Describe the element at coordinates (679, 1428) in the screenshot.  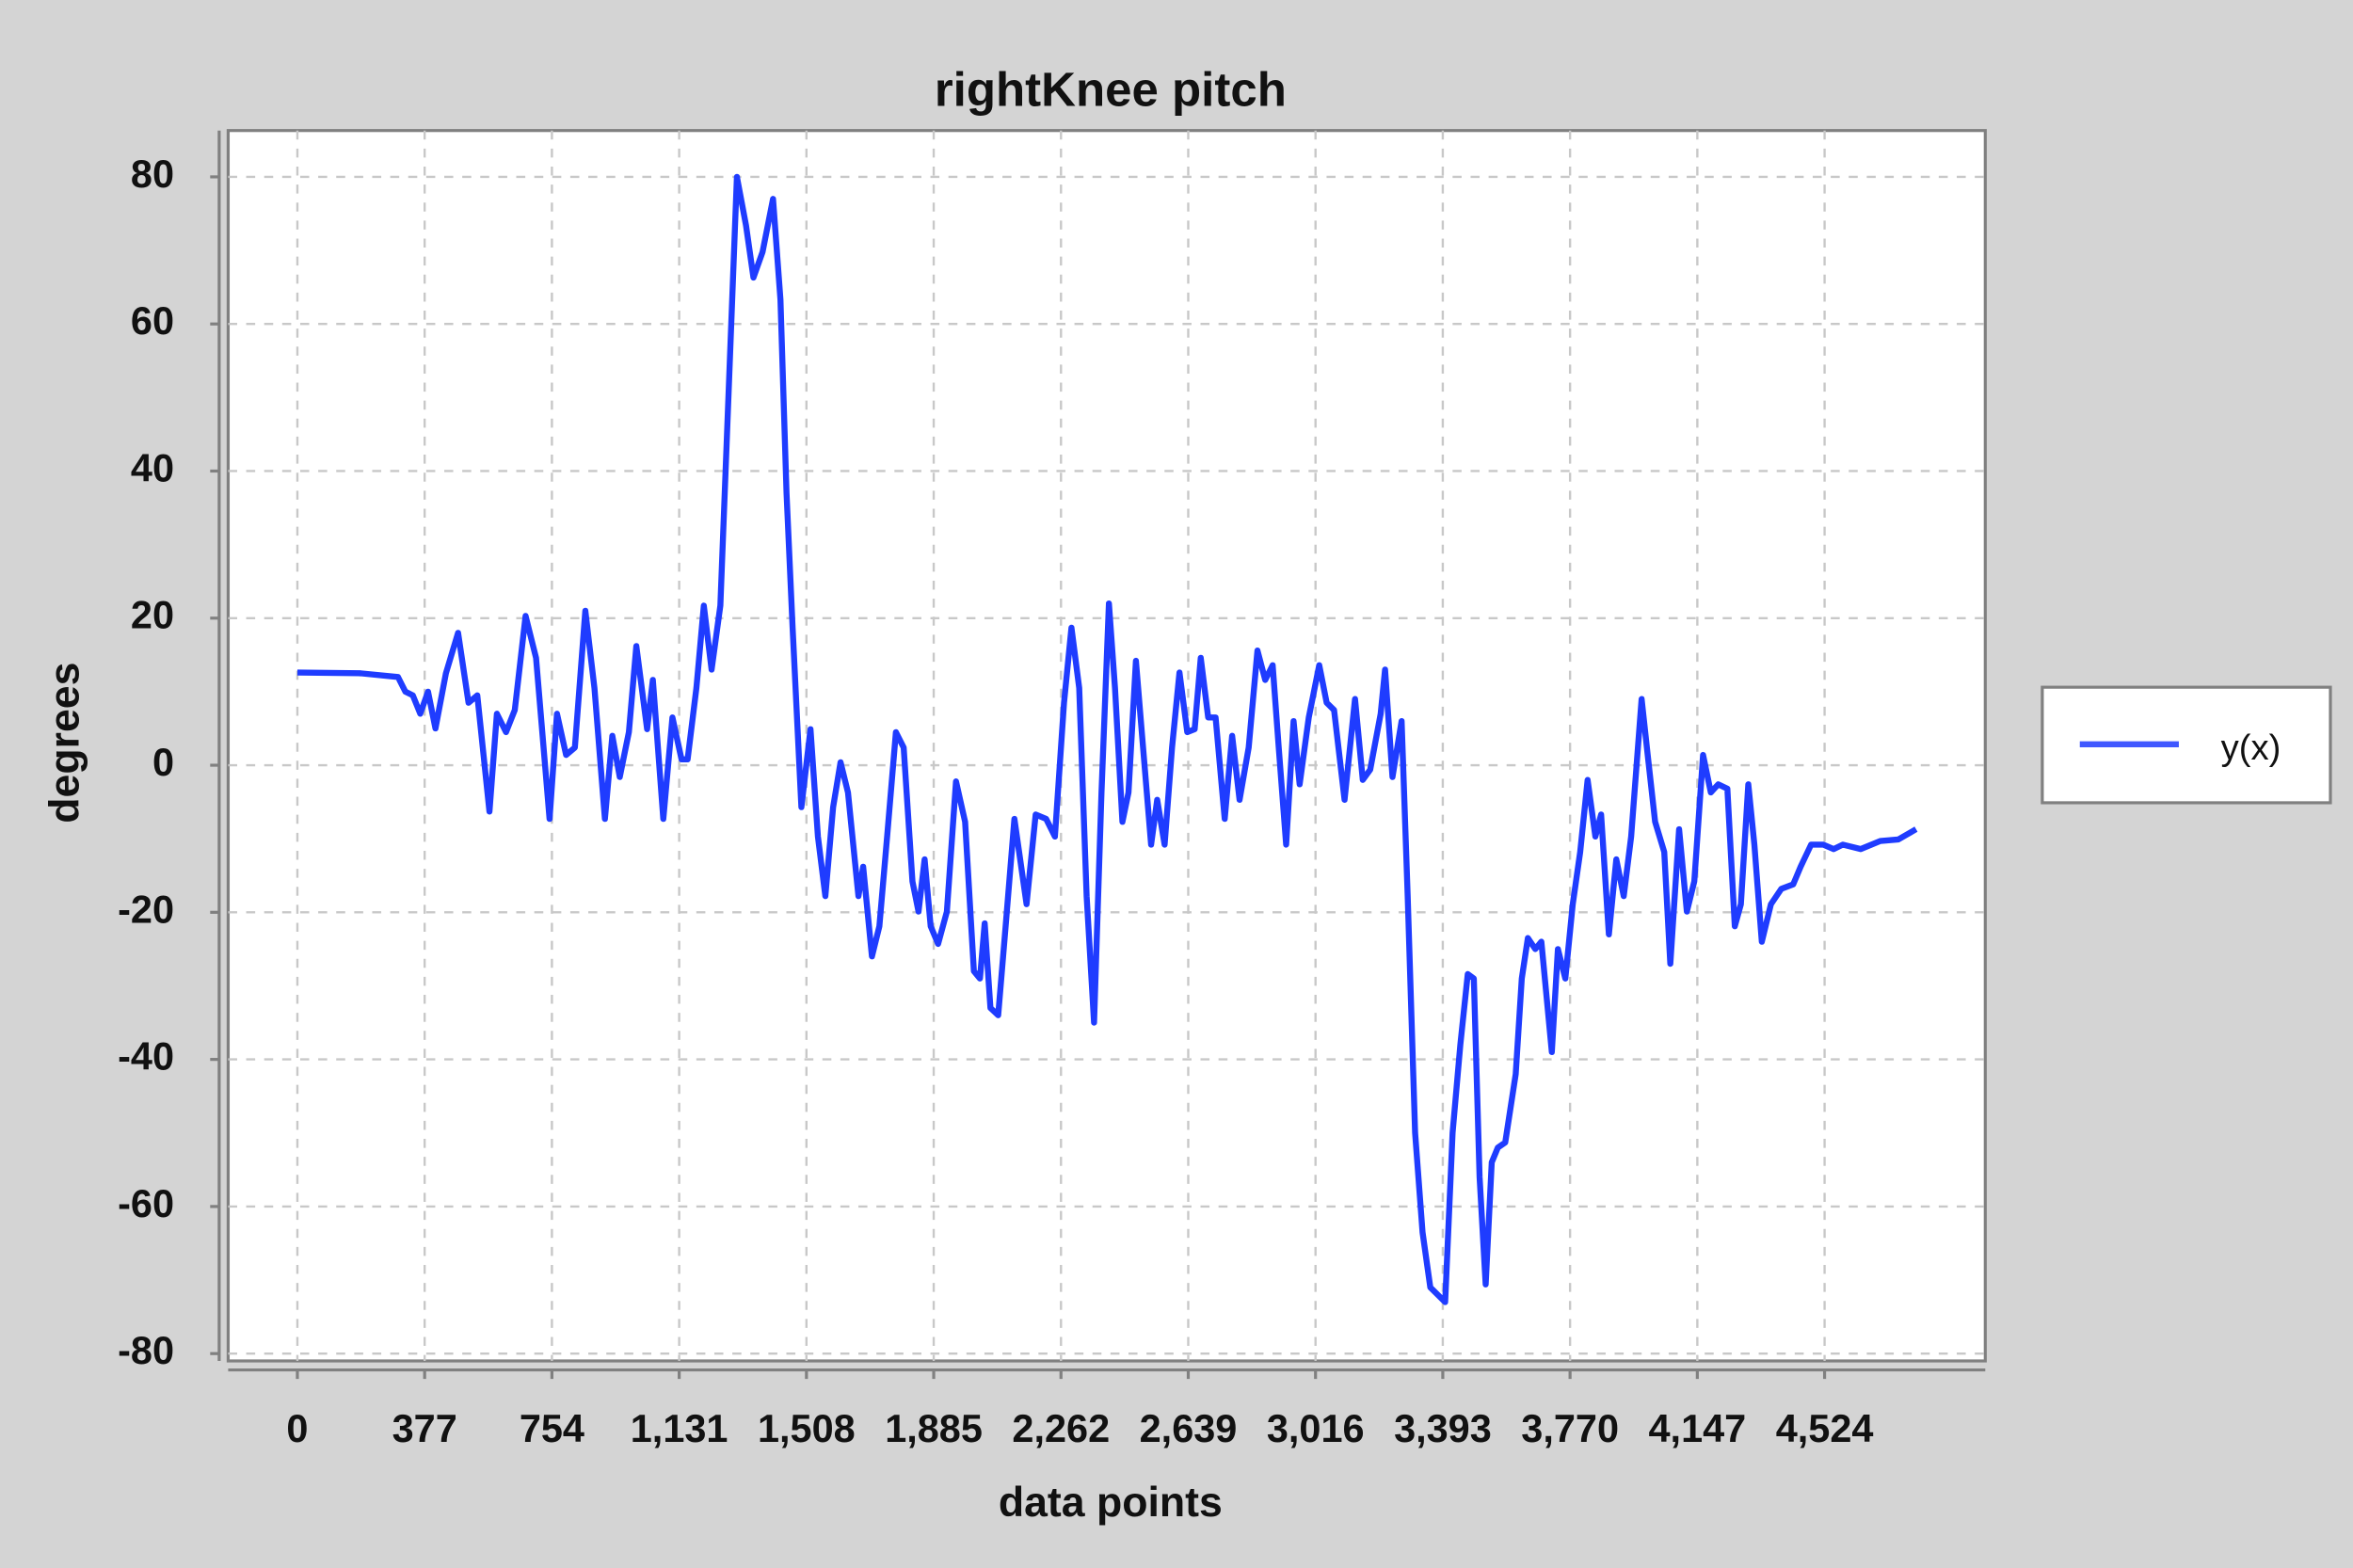
I see `x-tick-label: 1,131` at that location.